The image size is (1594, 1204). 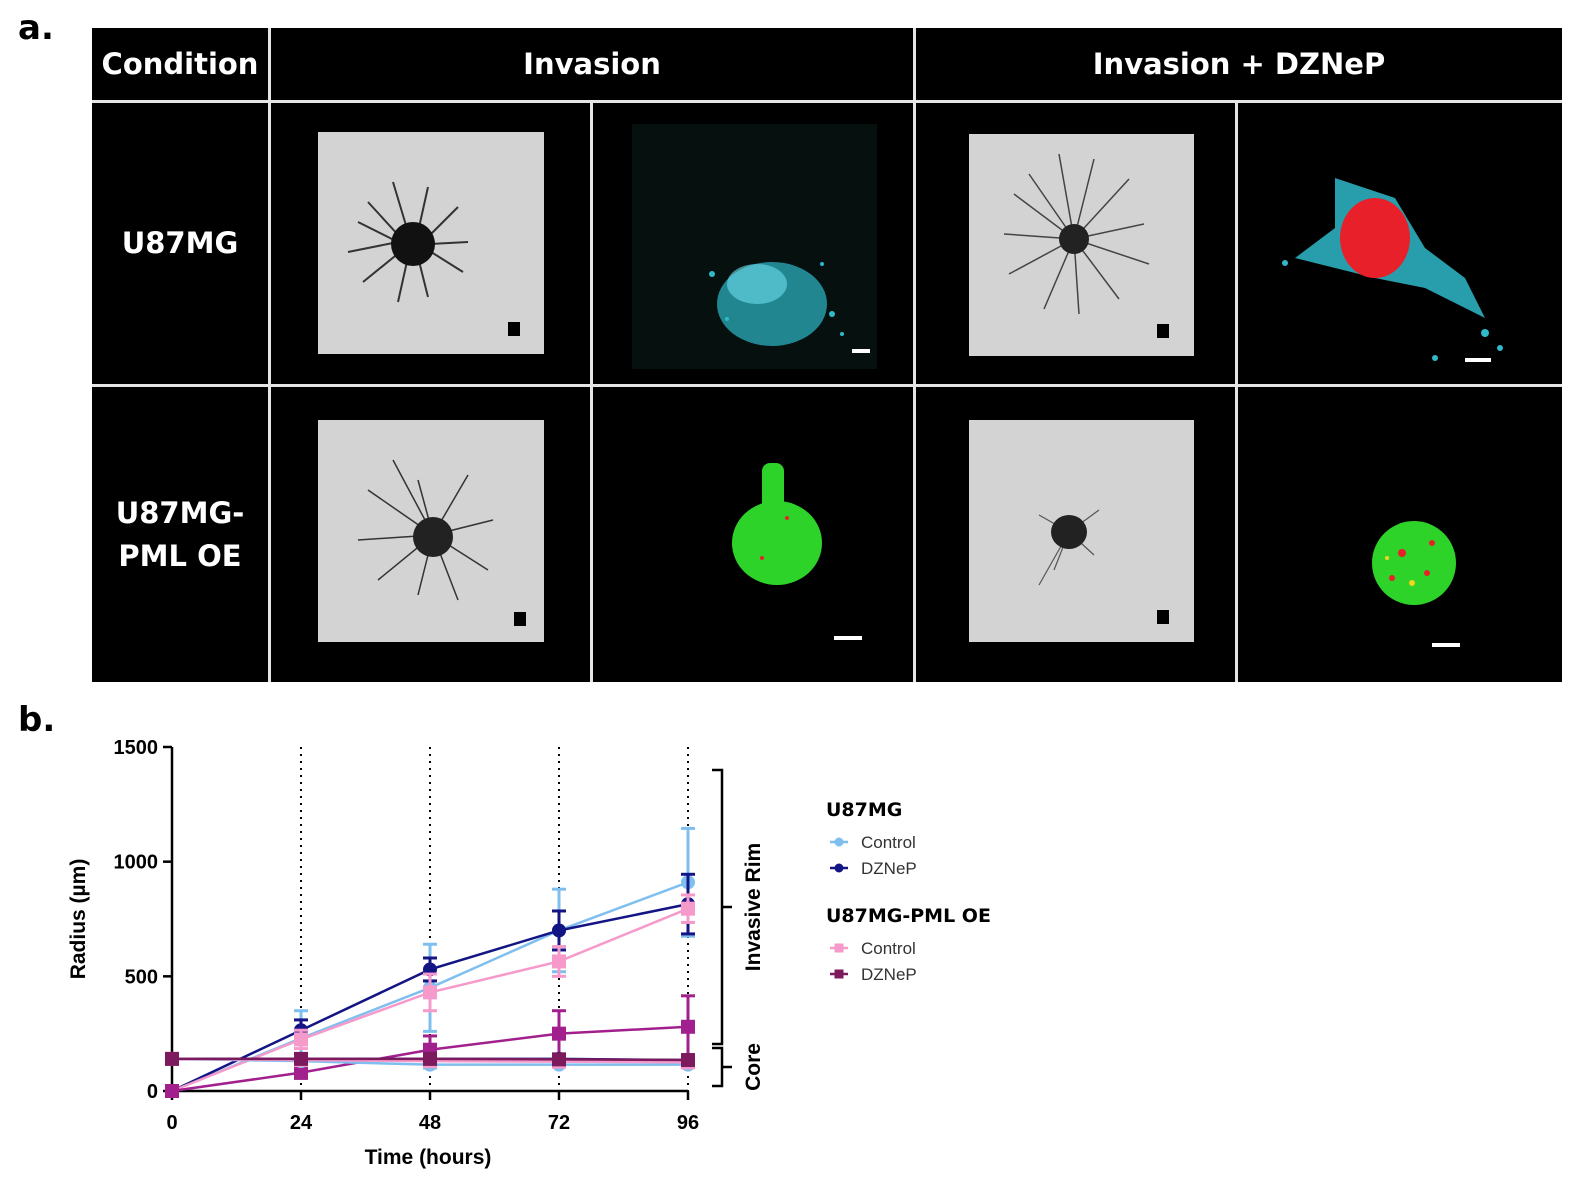 What do you see at coordinates (431, 243) in the screenshot?
I see `micrograph-u87mg-invasion-brightfield` at bounding box center [431, 243].